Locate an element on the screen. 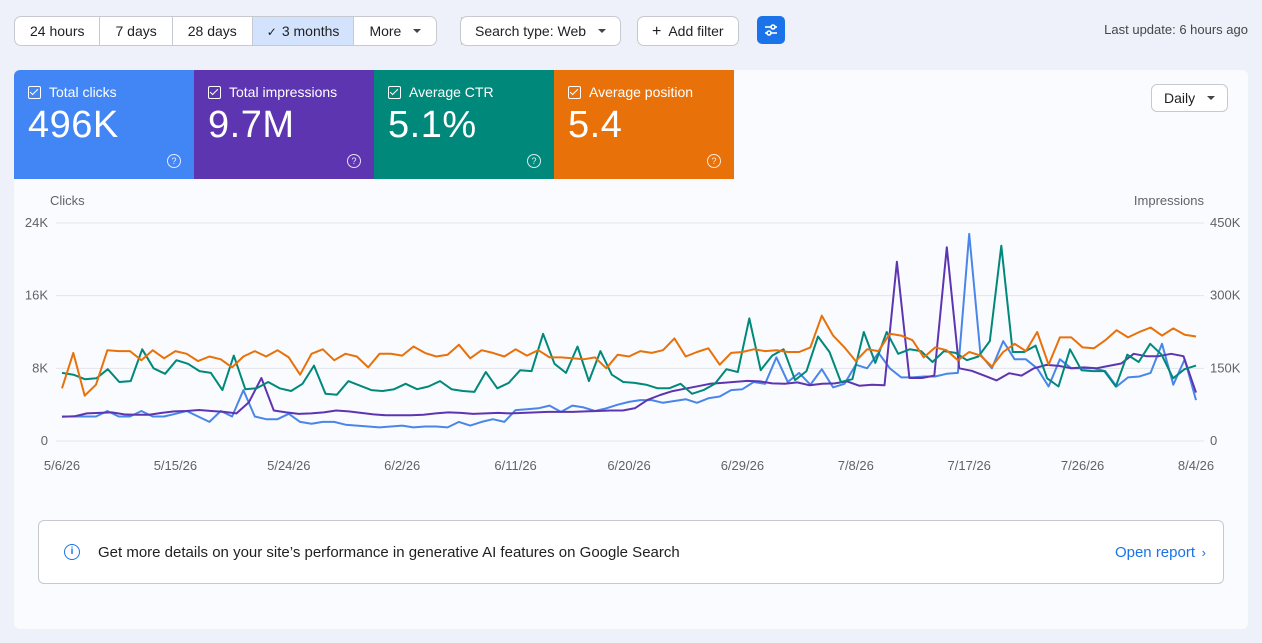 The height and width of the screenshot is (643, 1262). compare-settings-button is located at coordinates (771, 30).